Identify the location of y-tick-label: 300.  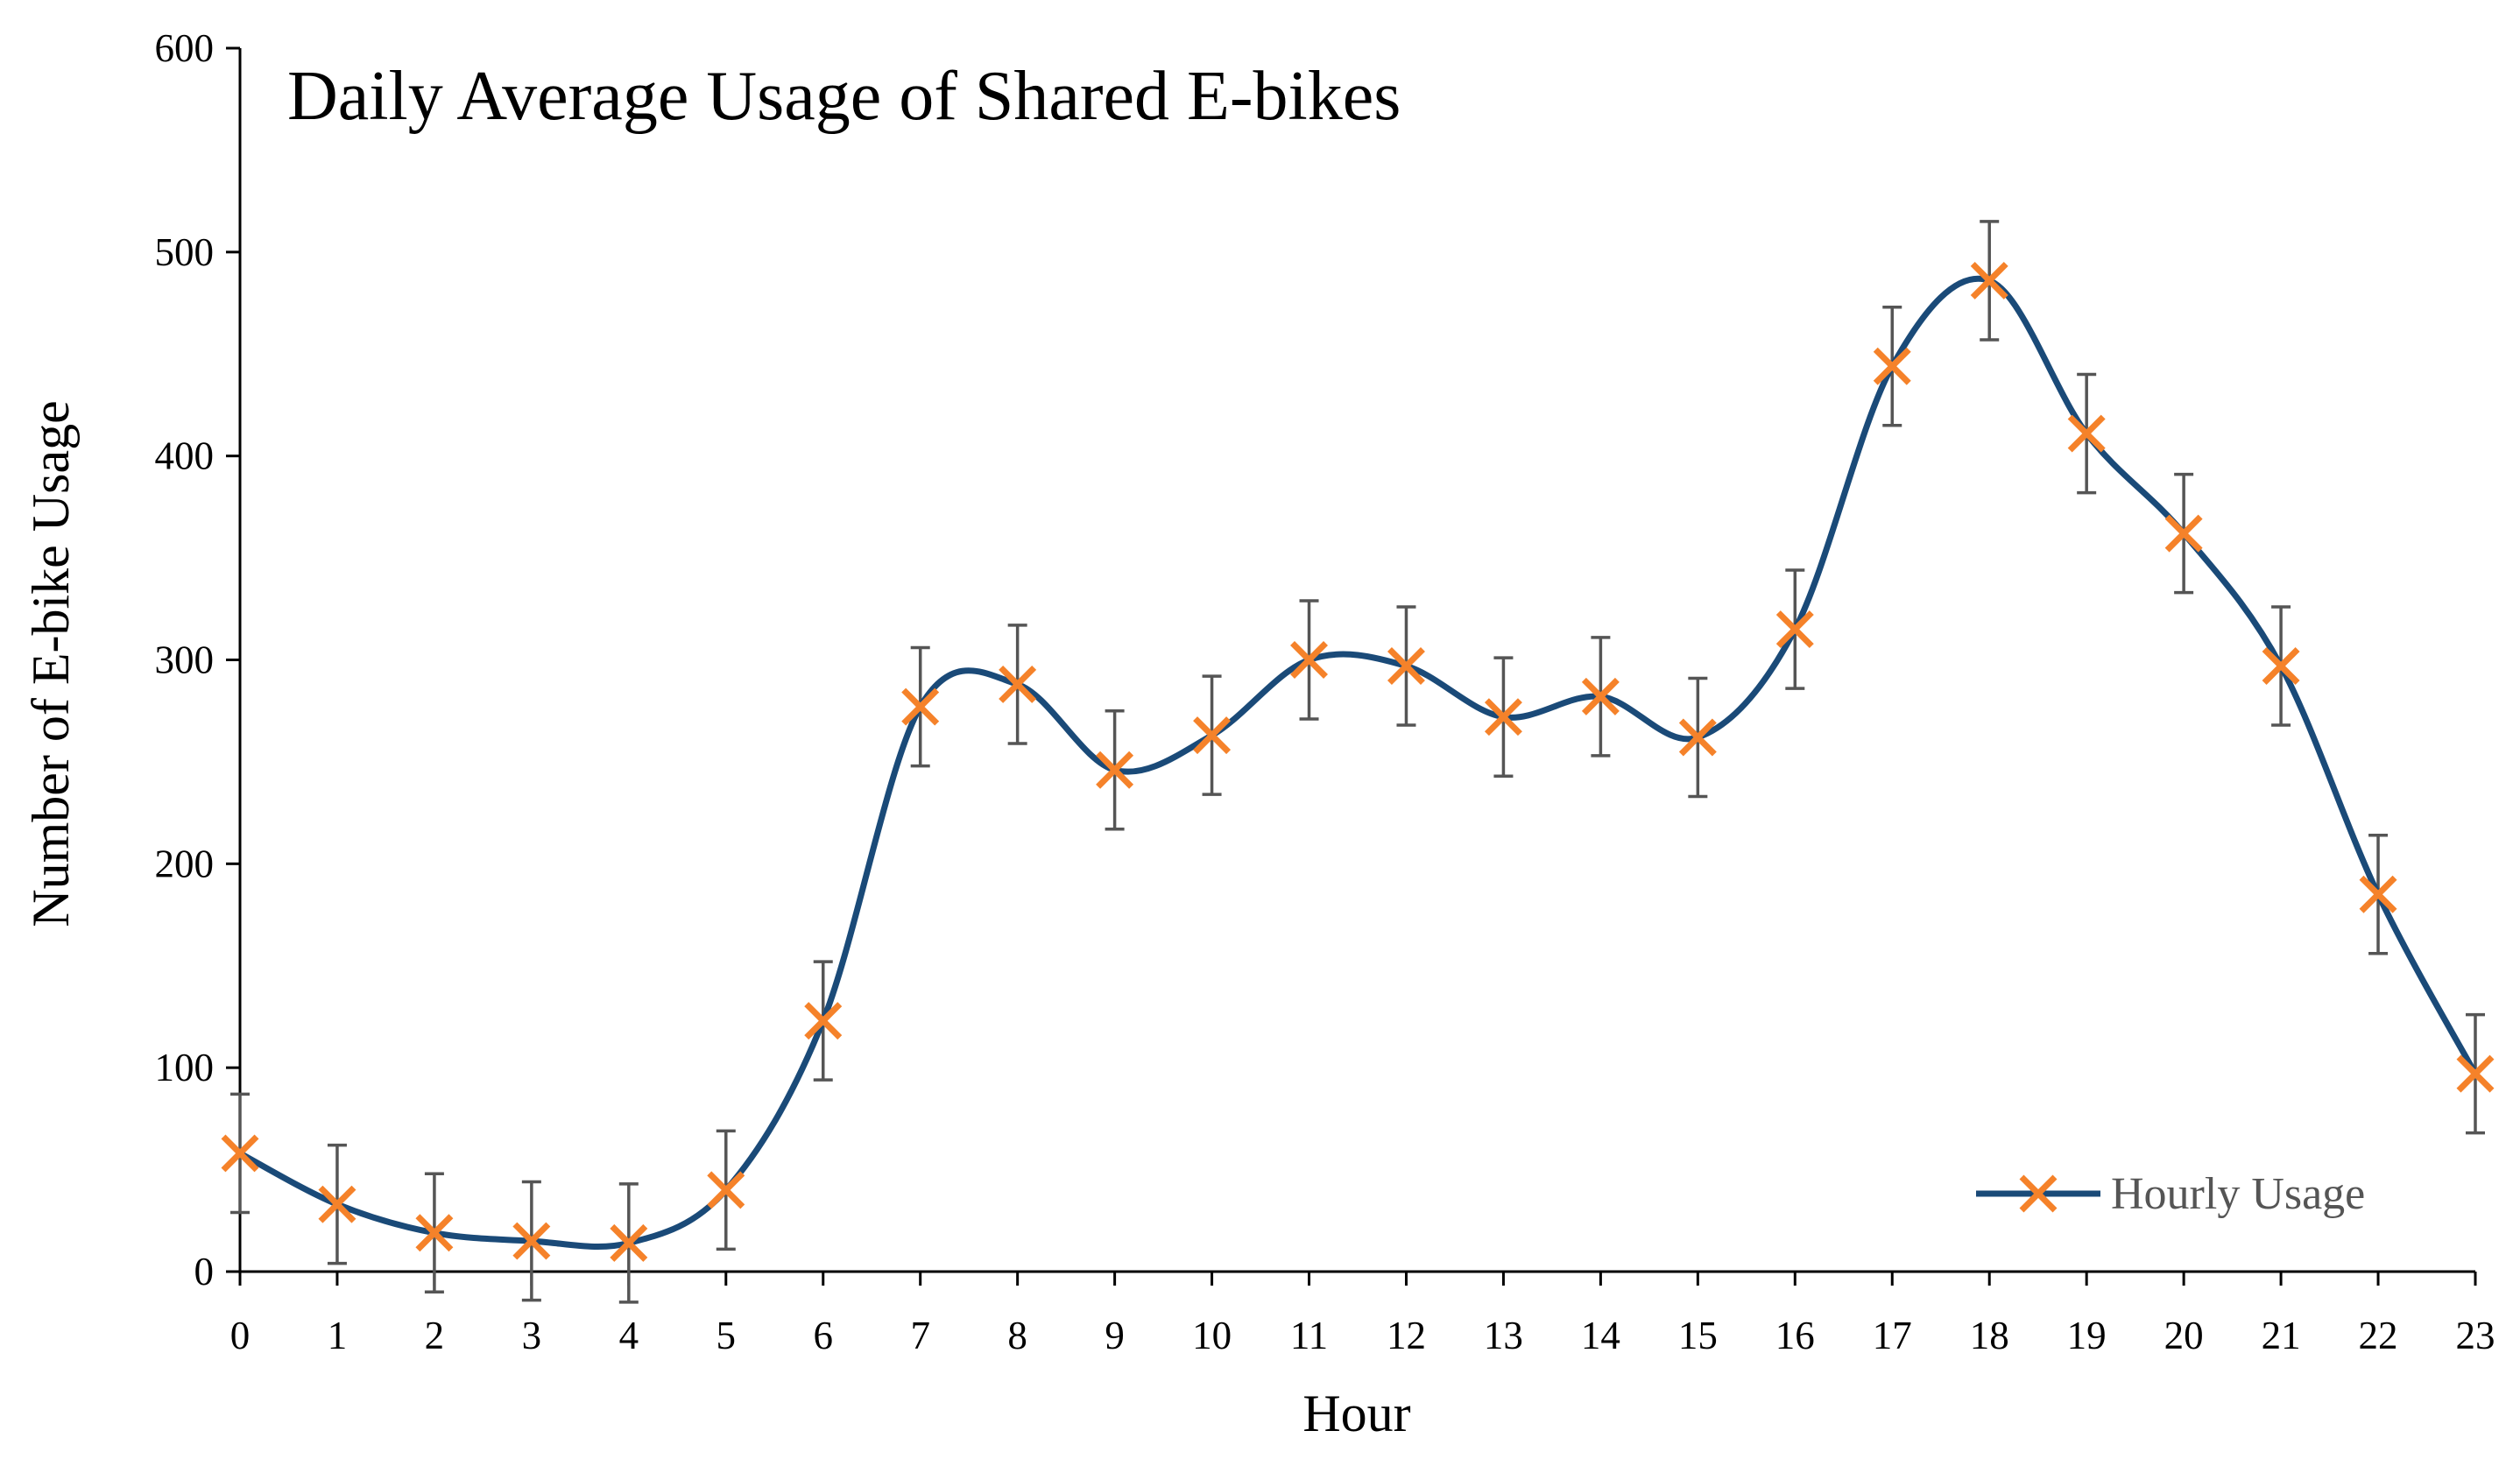
(185, 660).